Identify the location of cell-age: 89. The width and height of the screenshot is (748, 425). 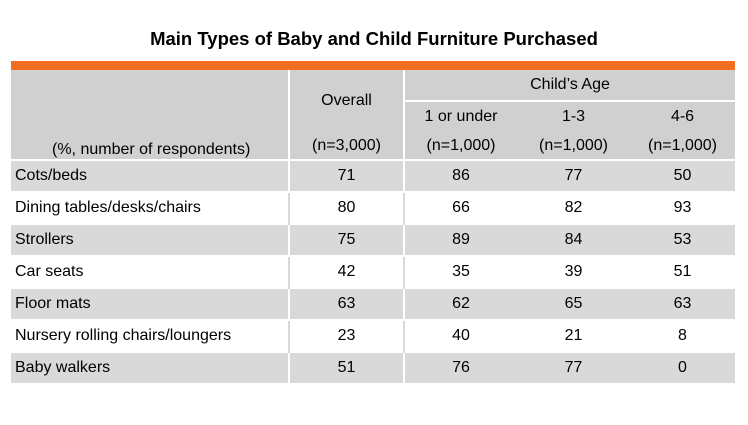
(460, 239).